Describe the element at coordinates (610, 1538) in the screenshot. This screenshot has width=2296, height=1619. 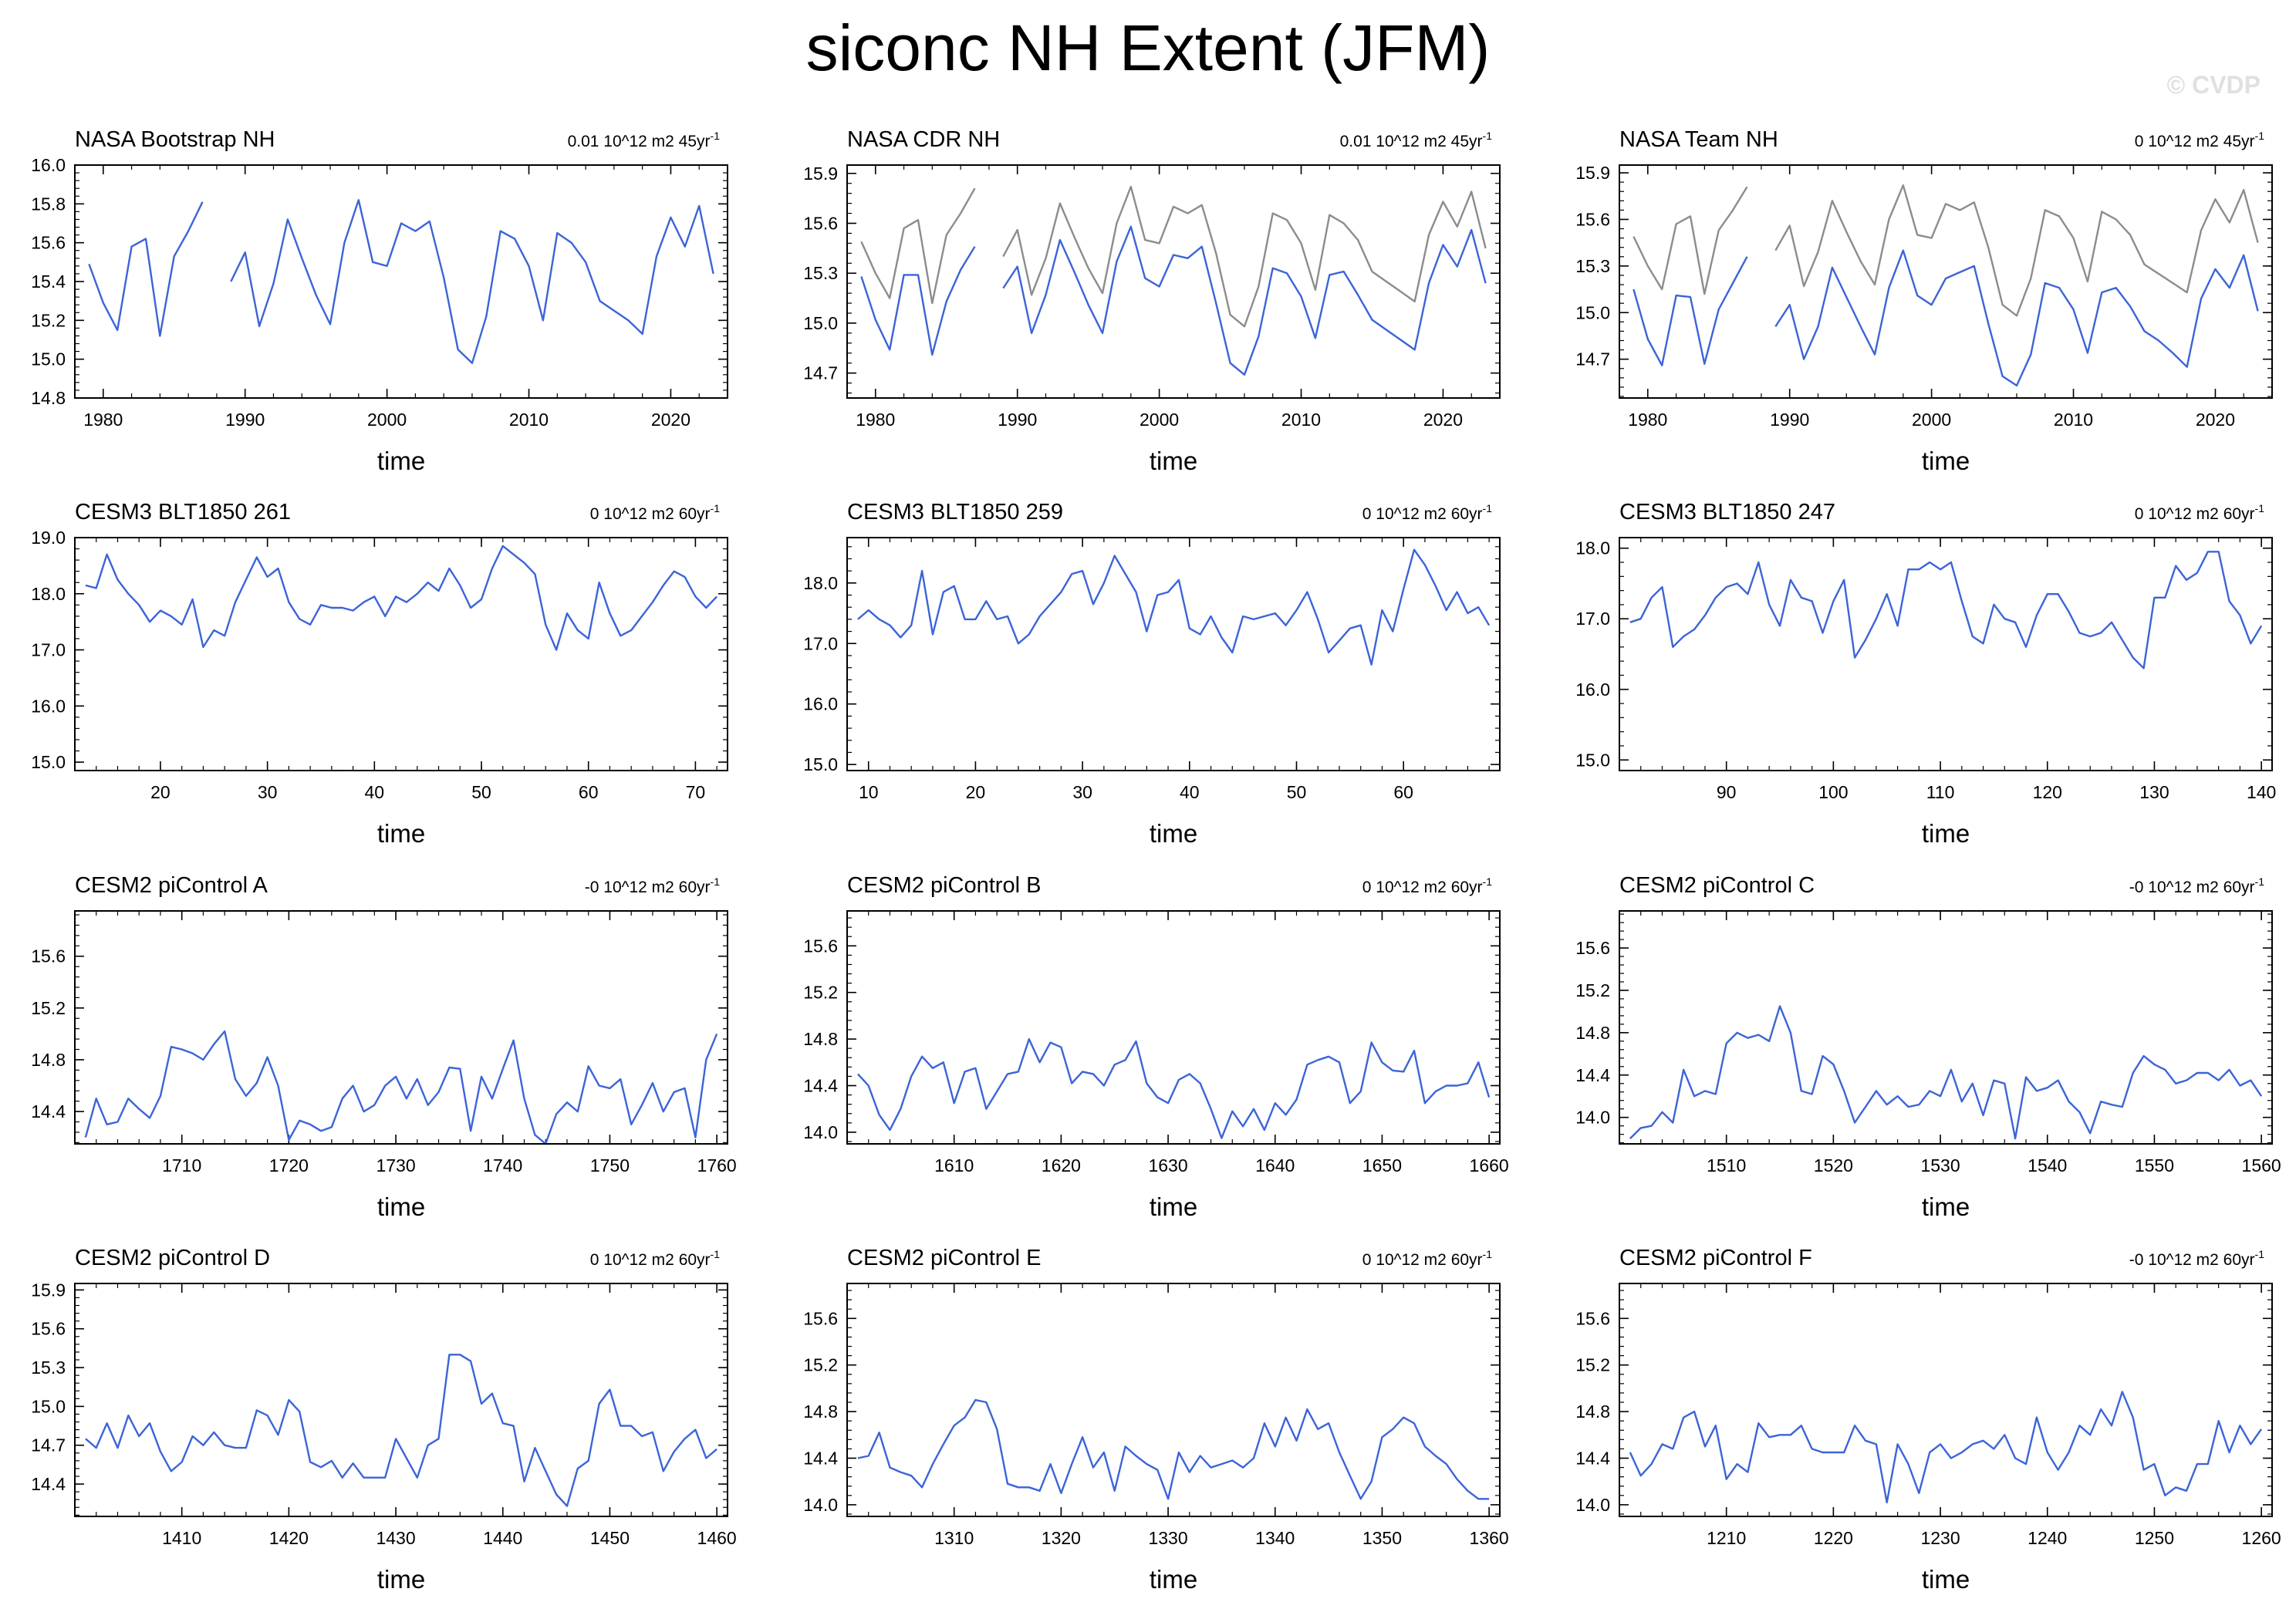
I see `x-tick-label: 1450` at that location.